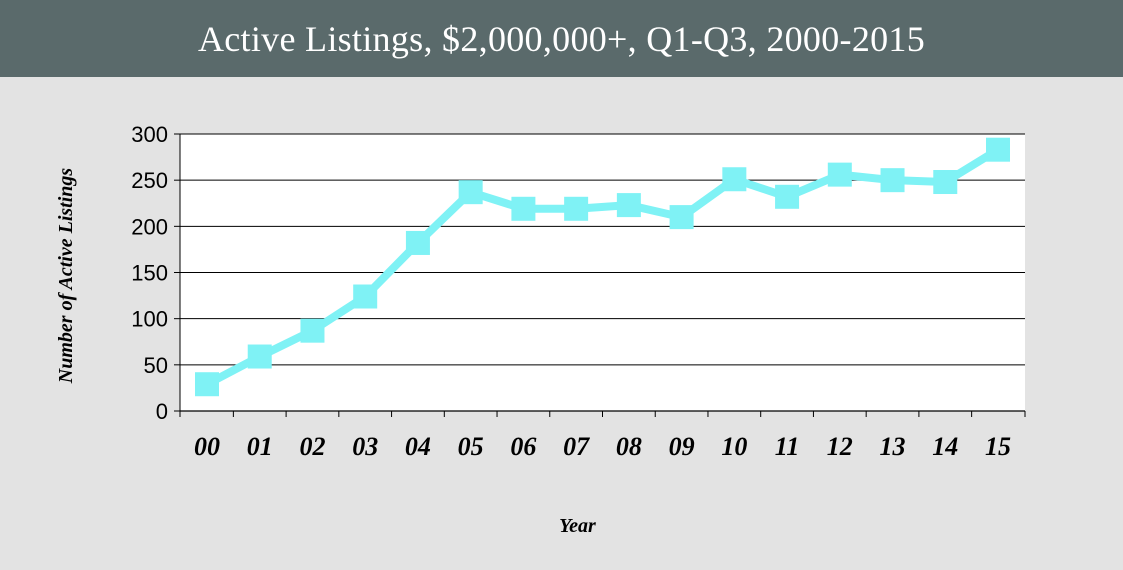  Describe the element at coordinates (162, 411) in the screenshot. I see `y-tick-label: 0` at that location.